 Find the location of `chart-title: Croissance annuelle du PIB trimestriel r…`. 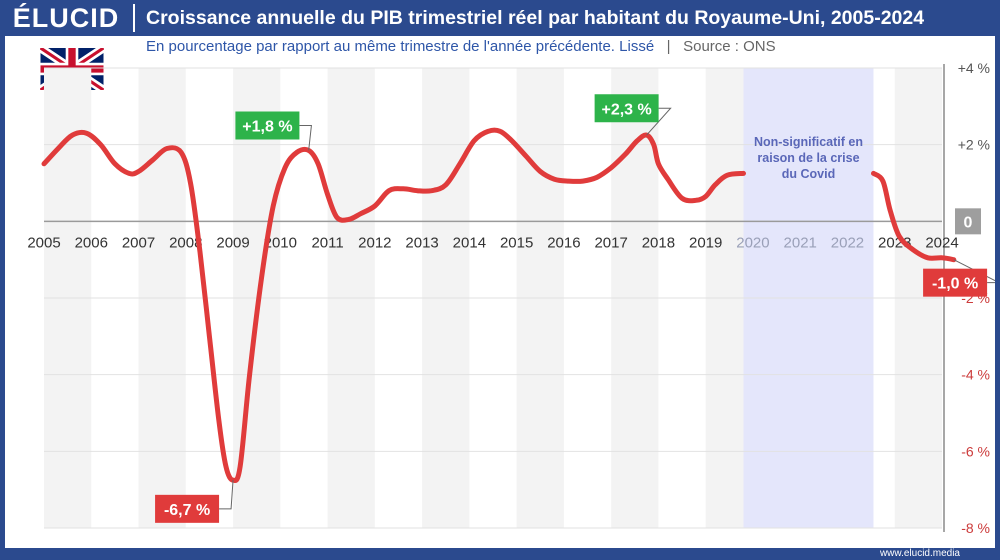

chart-title: Croissance annuelle du PIB trimestriel r… is located at coordinates (535, 18).